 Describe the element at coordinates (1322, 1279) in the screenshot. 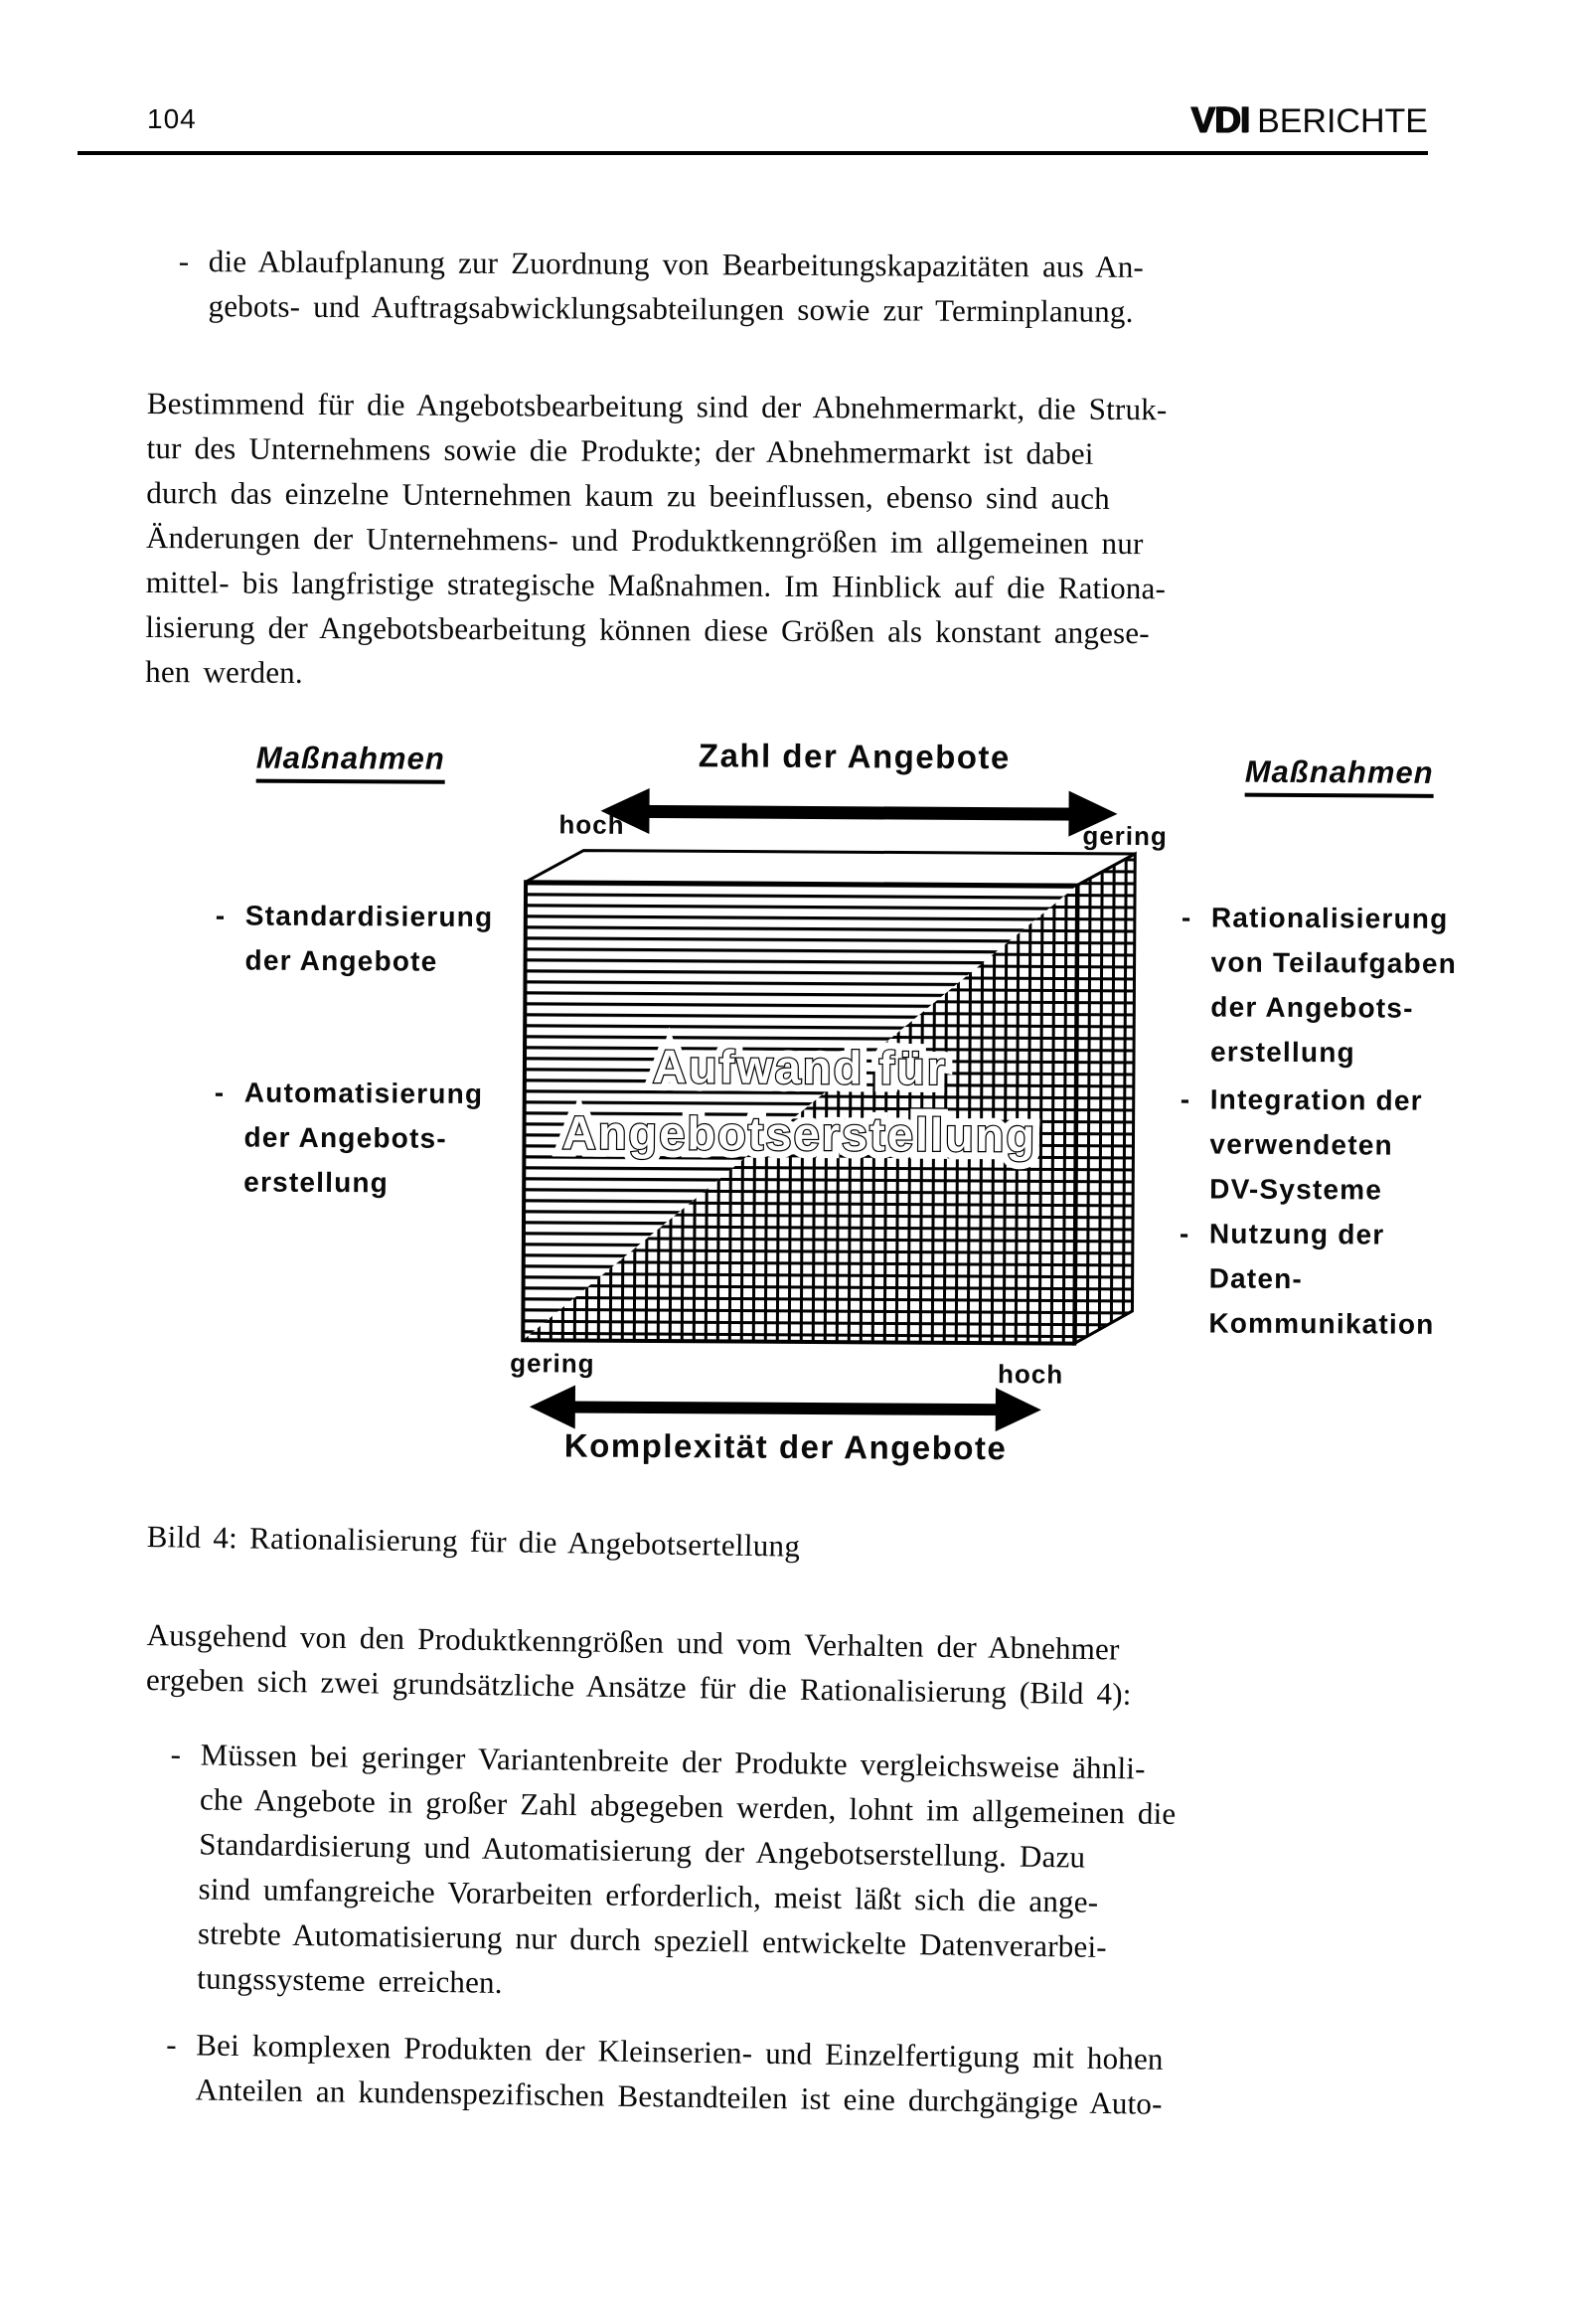

I see `item-text: Nutzung der Daten- Kommunikation` at that location.